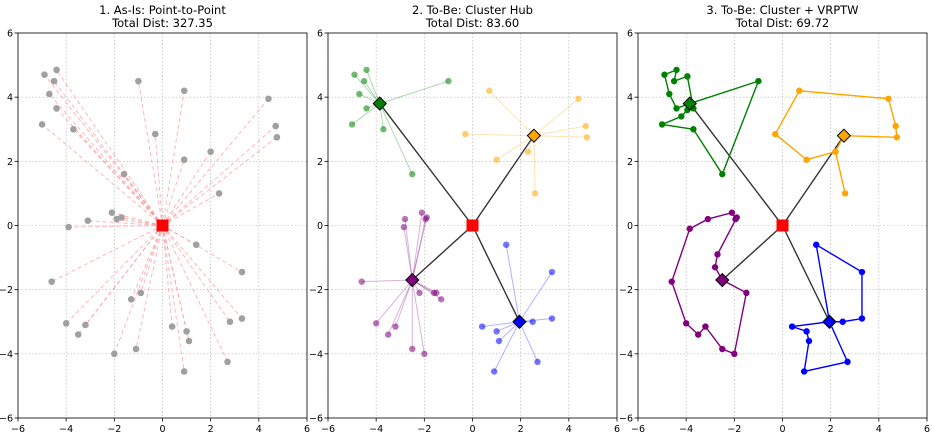  What do you see at coordinates (320, 98) in the screenshot?
I see `y-tick-label: 4` at bounding box center [320, 98].